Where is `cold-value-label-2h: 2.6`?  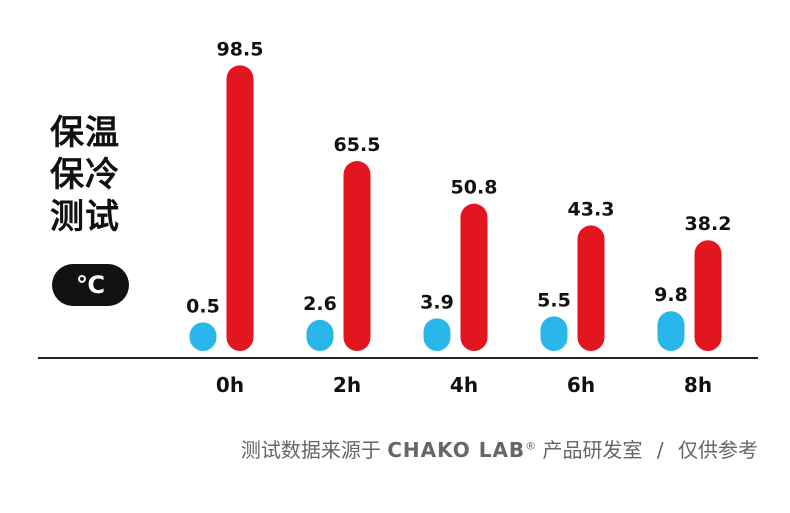 cold-value-label-2h: 2.6 is located at coordinates (320, 304).